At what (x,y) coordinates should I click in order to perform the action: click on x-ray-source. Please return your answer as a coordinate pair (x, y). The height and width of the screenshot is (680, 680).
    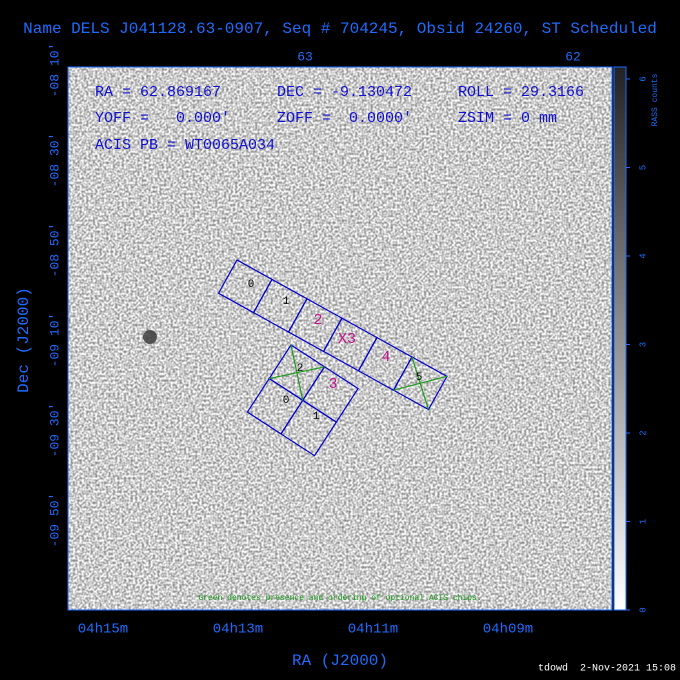
    Looking at the image, I should click on (150, 337).